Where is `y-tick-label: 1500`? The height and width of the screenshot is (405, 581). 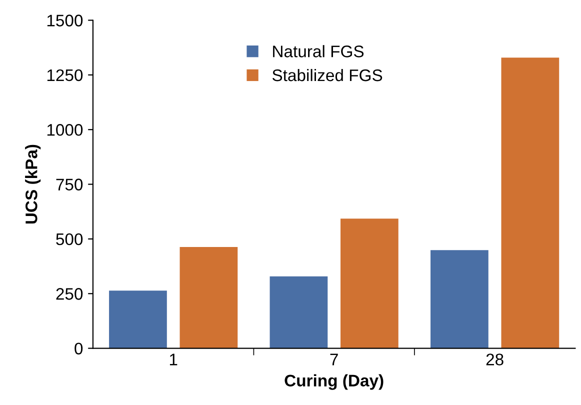 y-tick-label: 1500 is located at coordinates (65, 20).